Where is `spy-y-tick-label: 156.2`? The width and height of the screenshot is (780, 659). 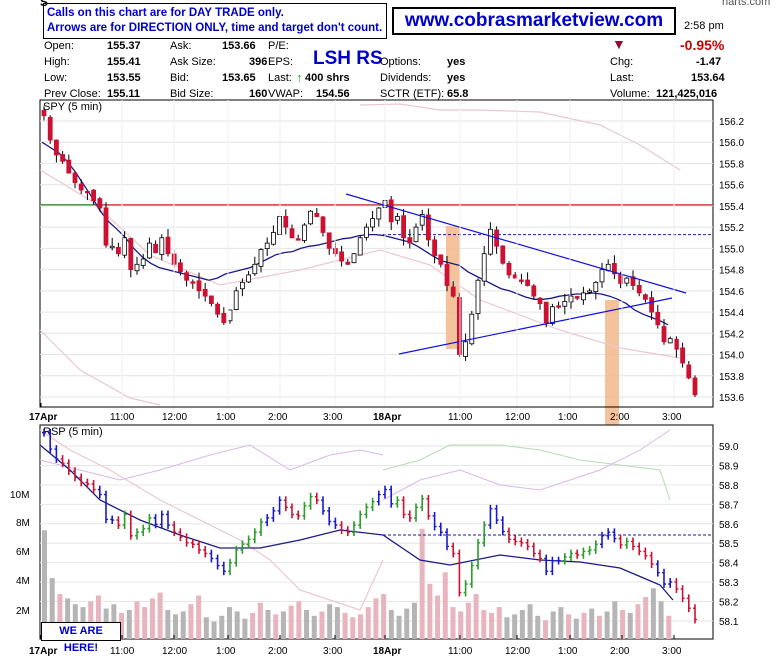 spy-y-tick-label: 156.2 is located at coordinates (731, 122).